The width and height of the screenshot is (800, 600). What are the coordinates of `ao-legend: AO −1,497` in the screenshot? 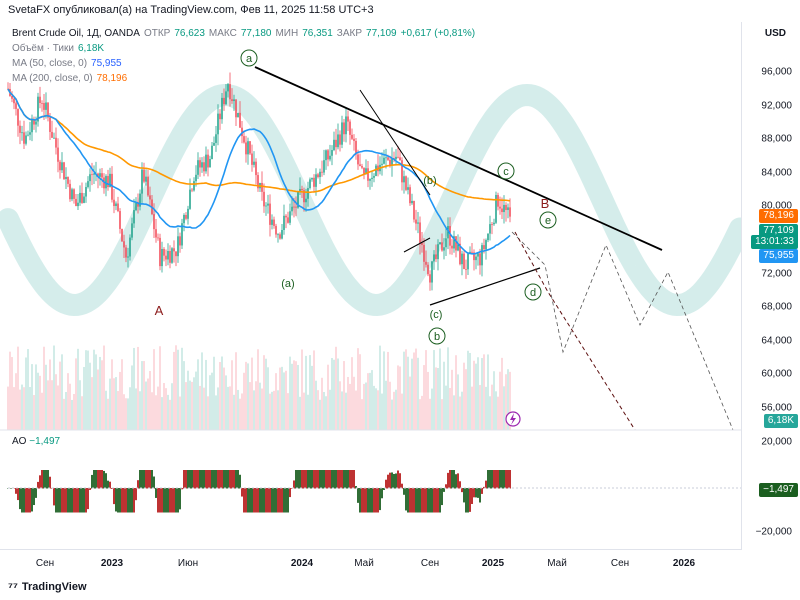 It's located at (36, 441).